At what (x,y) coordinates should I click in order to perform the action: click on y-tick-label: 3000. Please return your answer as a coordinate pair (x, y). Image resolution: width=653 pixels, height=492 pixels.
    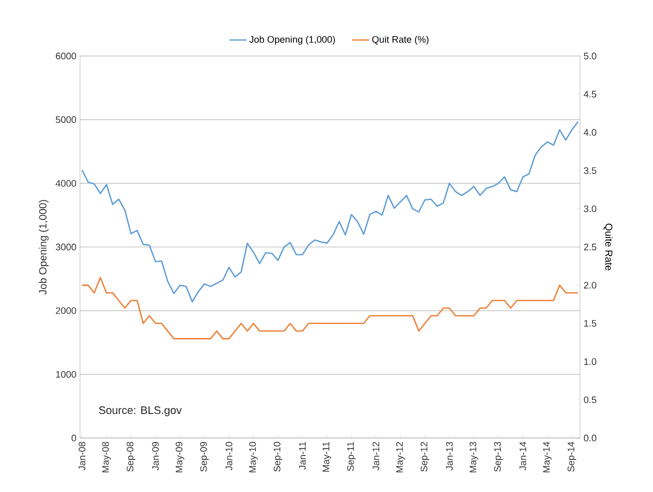
    Looking at the image, I should click on (66, 247).